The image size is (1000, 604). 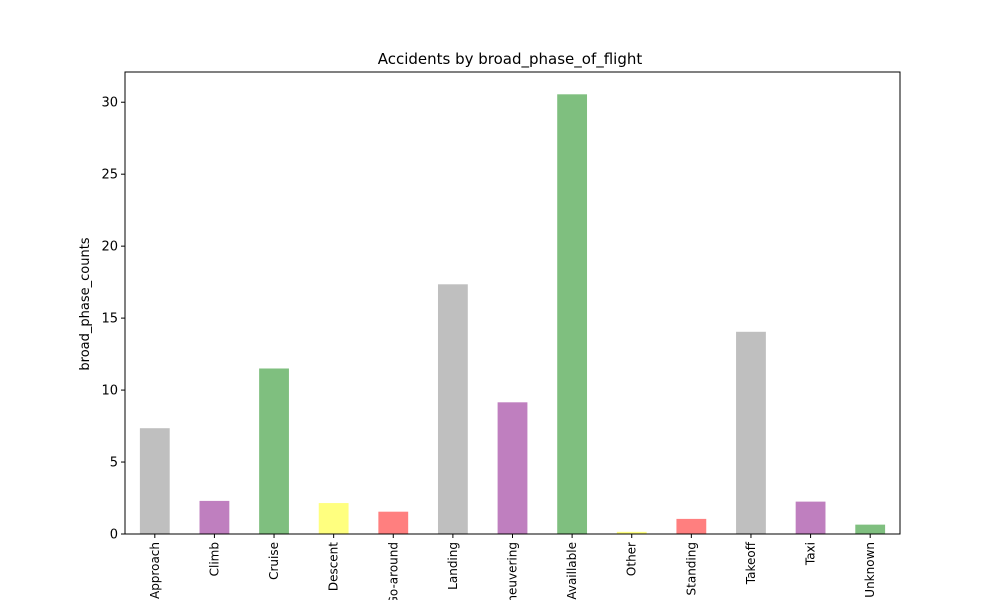 I want to click on y-tick-label-2: 10, so click(x=109, y=391).